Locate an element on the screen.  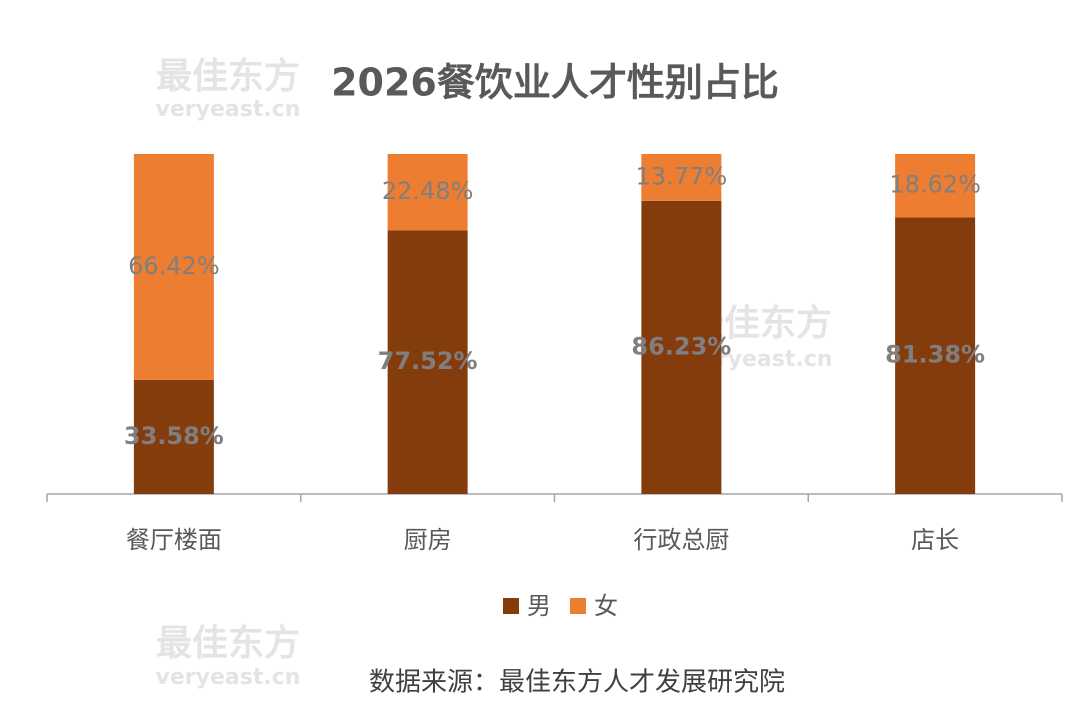
data-label: 18.62% is located at coordinates (935, 185).